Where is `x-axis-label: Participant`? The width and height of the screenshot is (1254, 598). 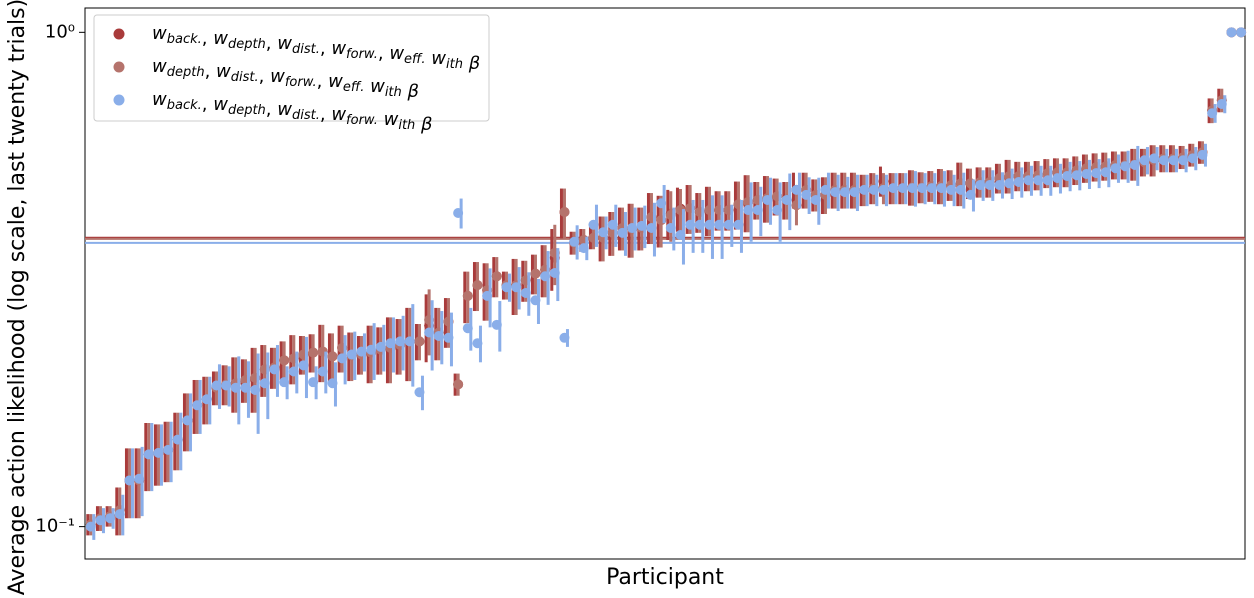 x-axis-label: Participant is located at coordinates (665, 577).